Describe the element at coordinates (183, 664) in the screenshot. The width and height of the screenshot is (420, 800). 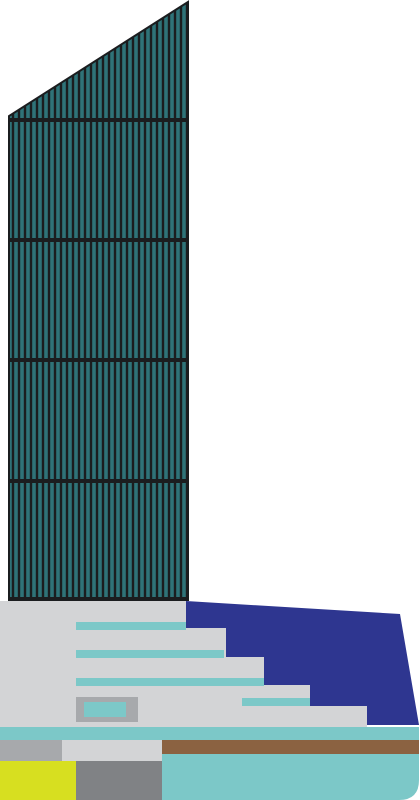
I see `podium-stepped-terraces` at that location.